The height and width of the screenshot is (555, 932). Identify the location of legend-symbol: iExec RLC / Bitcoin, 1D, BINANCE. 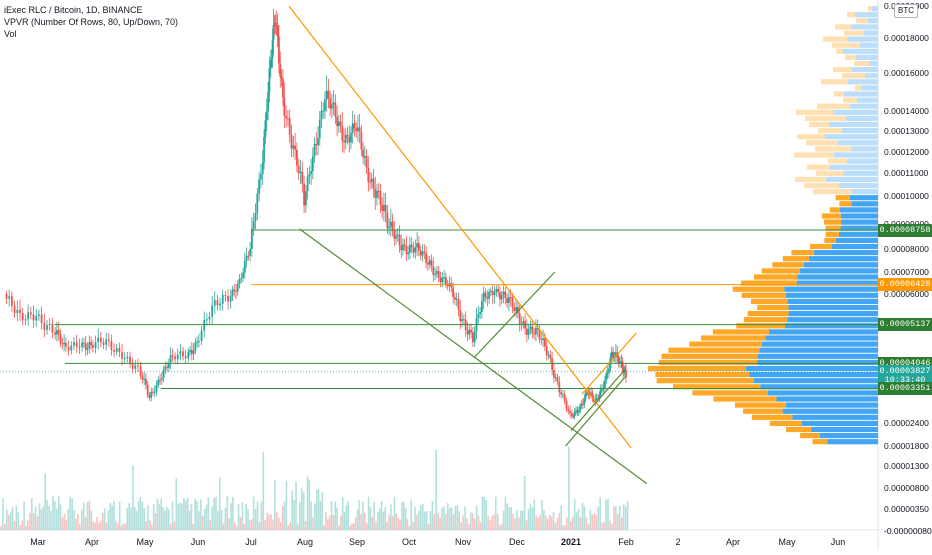
(73, 10).